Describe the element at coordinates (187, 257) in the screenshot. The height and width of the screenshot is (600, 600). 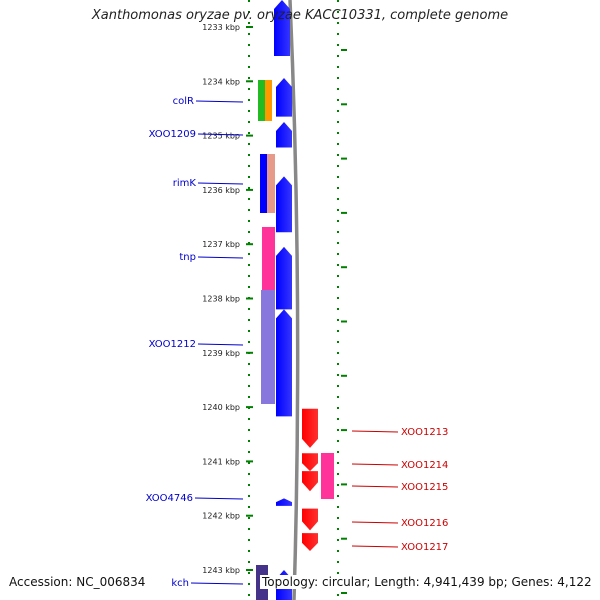
I see `forward-gene-label: tnp` at that location.